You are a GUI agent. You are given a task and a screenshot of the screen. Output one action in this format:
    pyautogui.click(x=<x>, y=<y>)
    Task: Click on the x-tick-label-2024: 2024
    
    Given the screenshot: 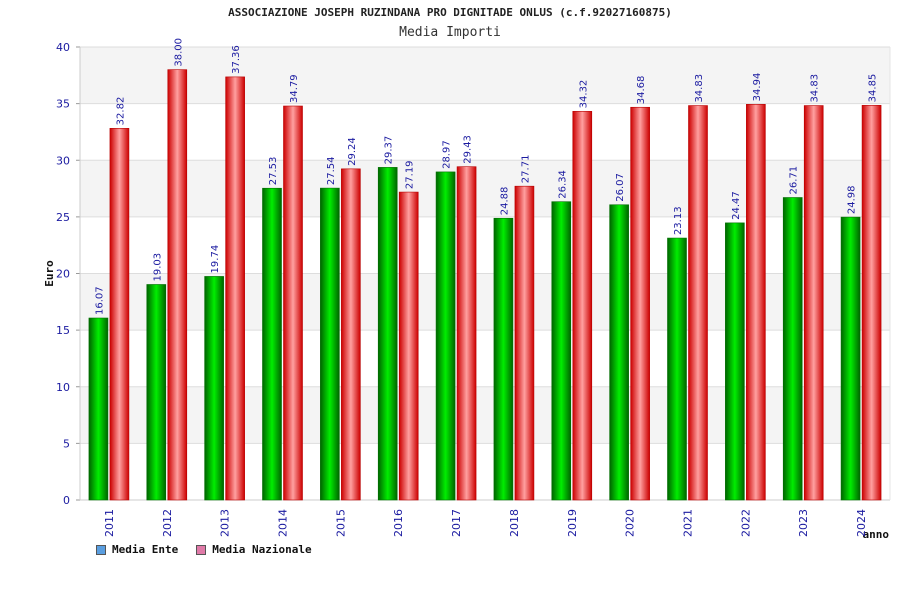 What is the action you would take?
    pyautogui.click(x=861, y=523)
    